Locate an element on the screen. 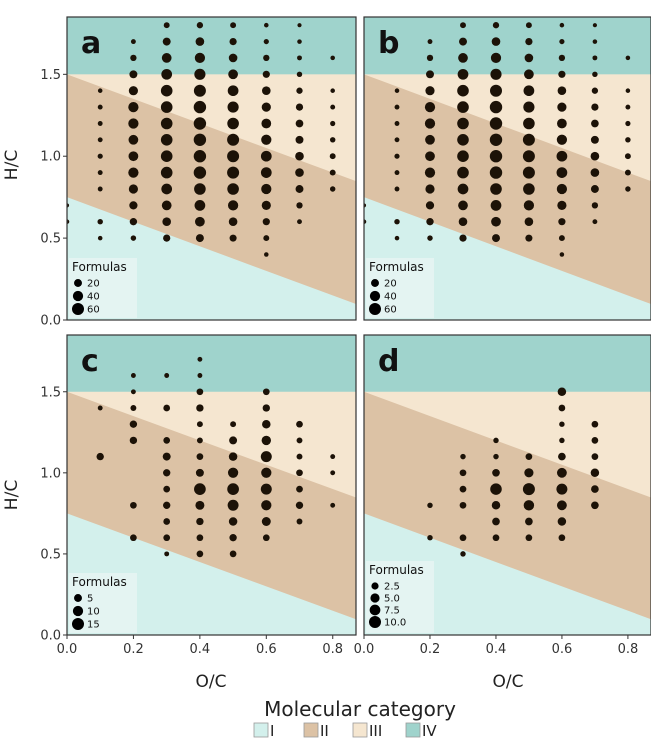  region-I is located at coordinates (211, 574).